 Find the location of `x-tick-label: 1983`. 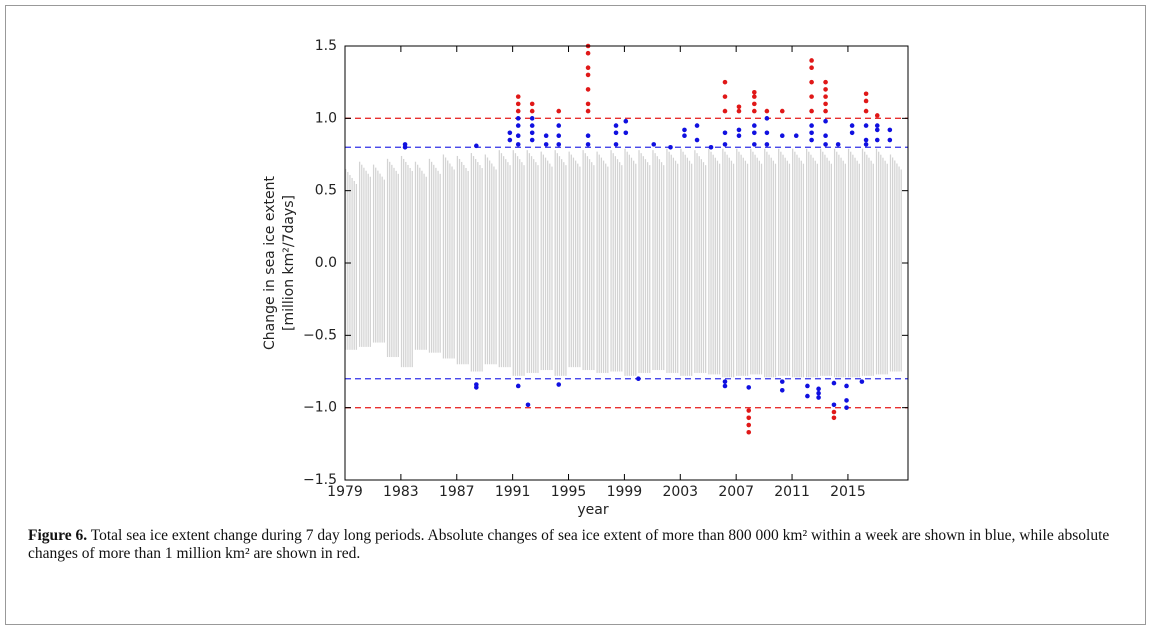

x-tick-label: 1983 is located at coordinates (401, 492).